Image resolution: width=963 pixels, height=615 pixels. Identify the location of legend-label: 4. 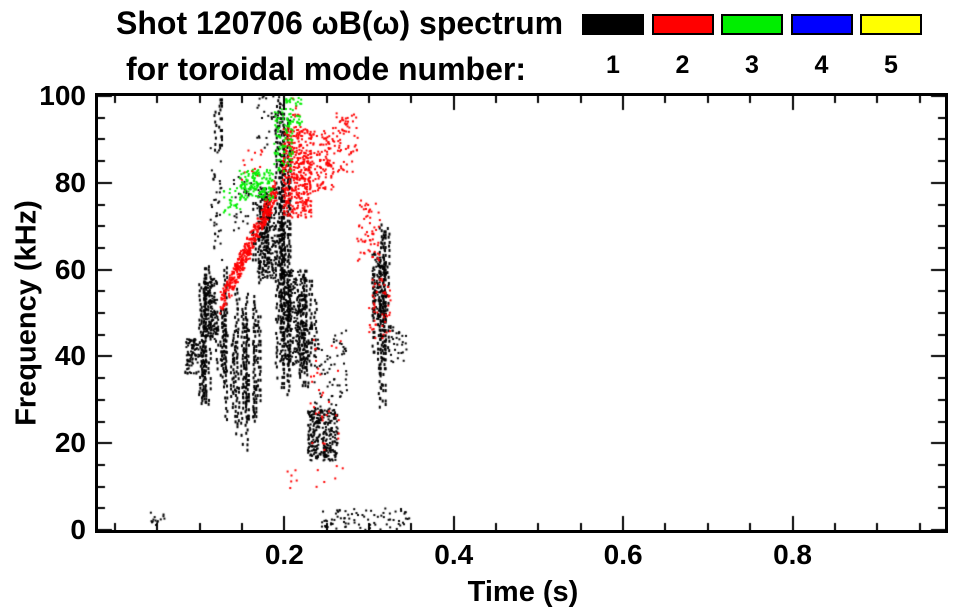
(821, 65).